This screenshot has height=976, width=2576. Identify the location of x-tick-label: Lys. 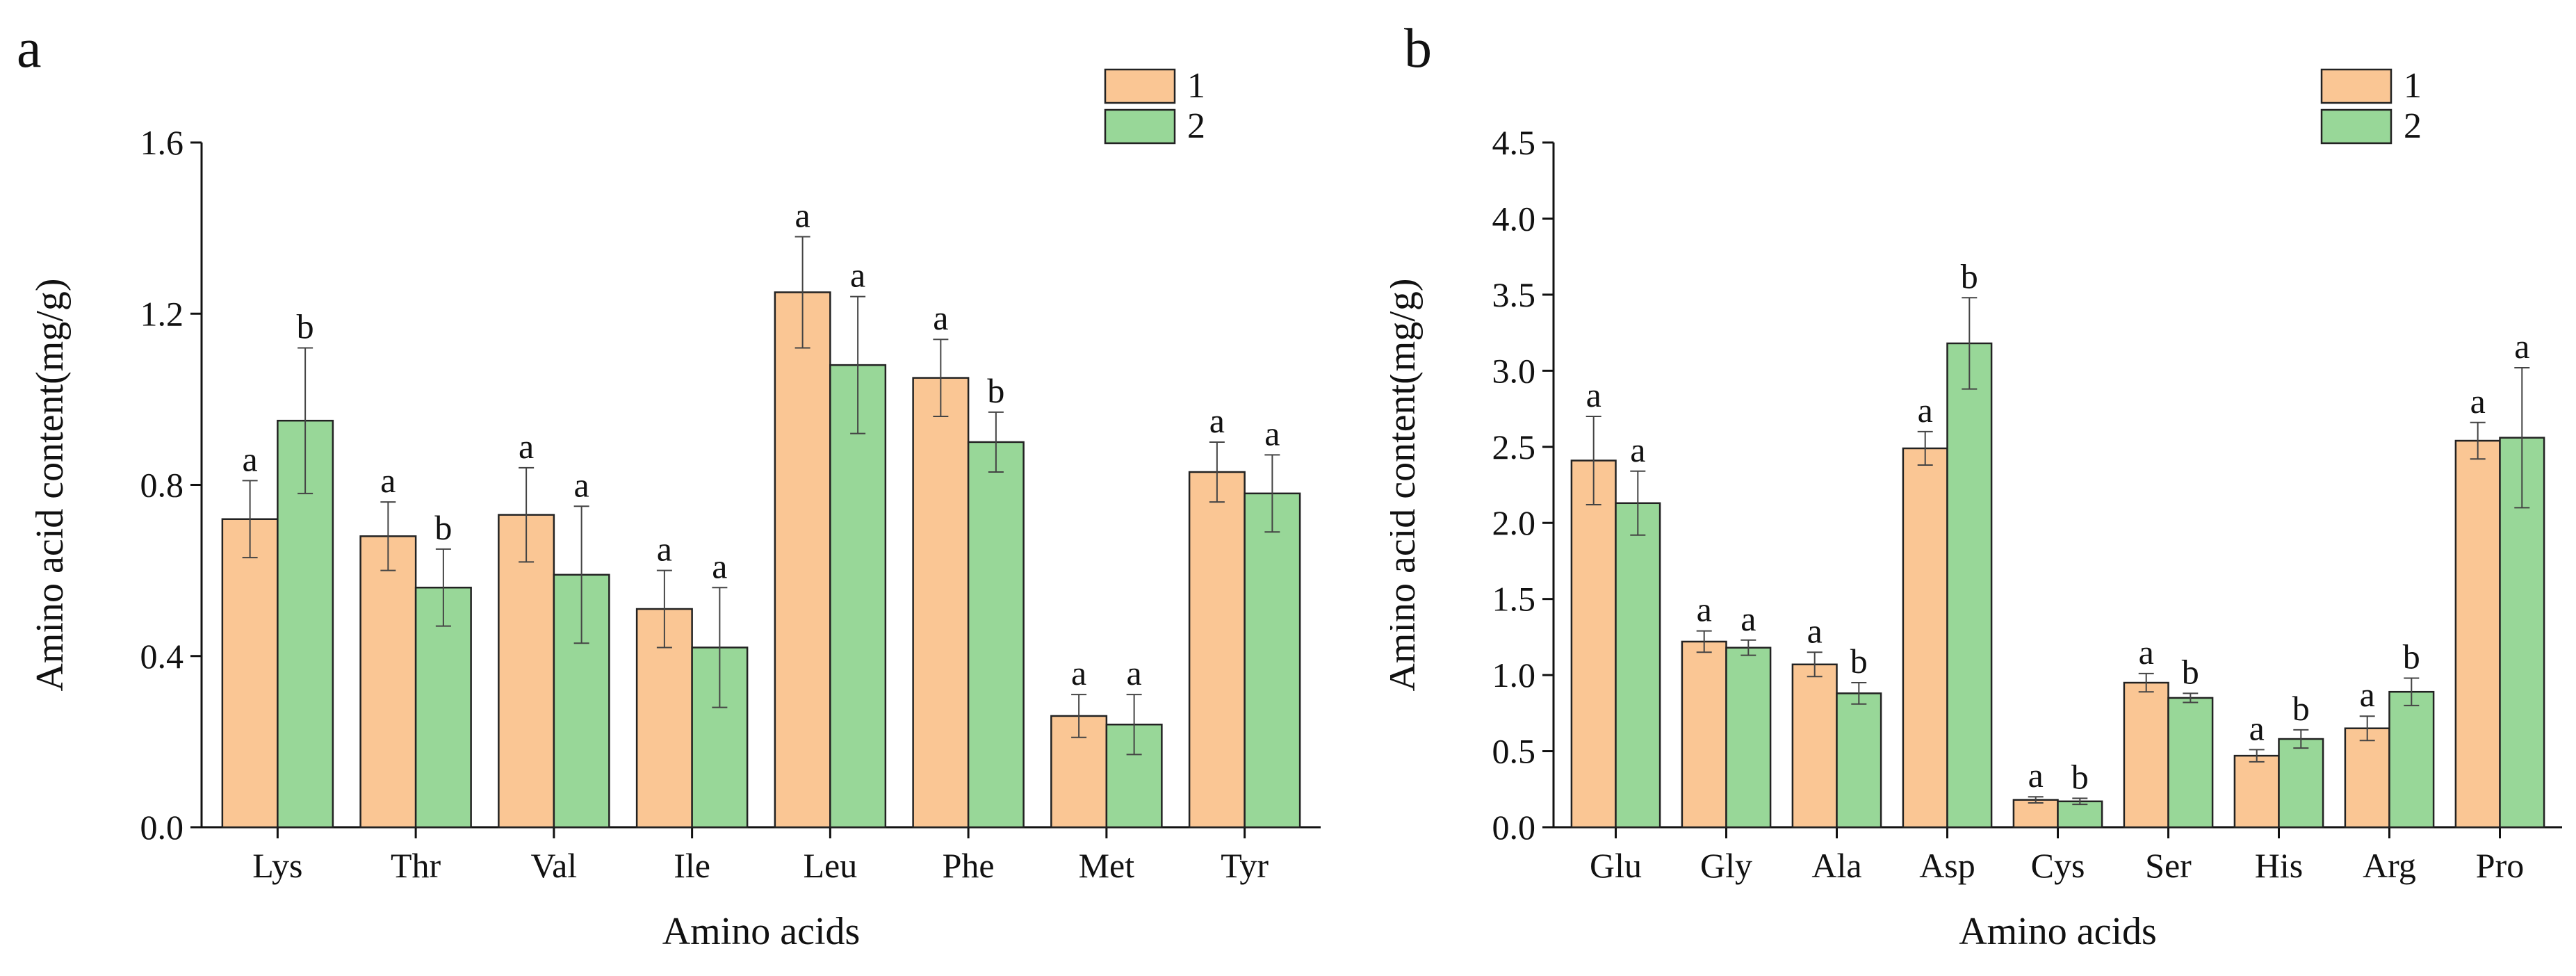
(277, 866).